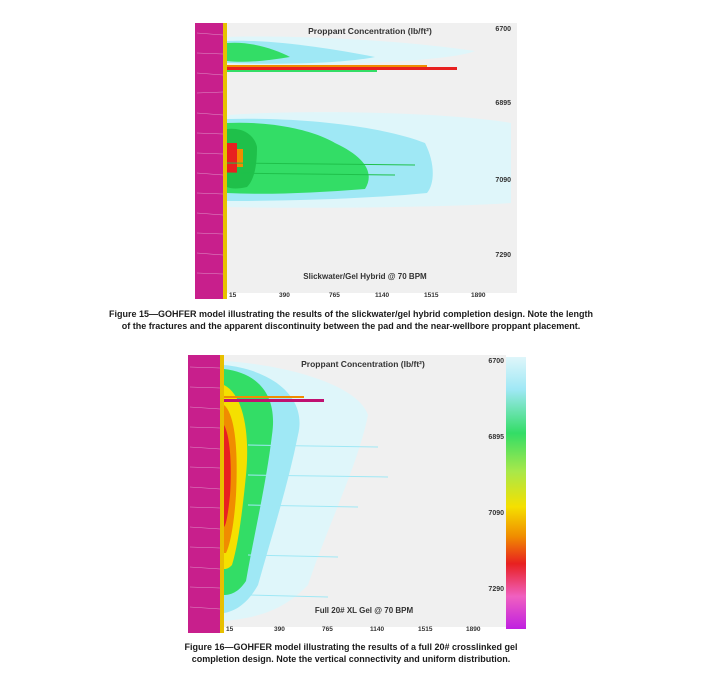 This screenshot has width=702, height=678. I want to click on upper-fracture, so click(351, 54).